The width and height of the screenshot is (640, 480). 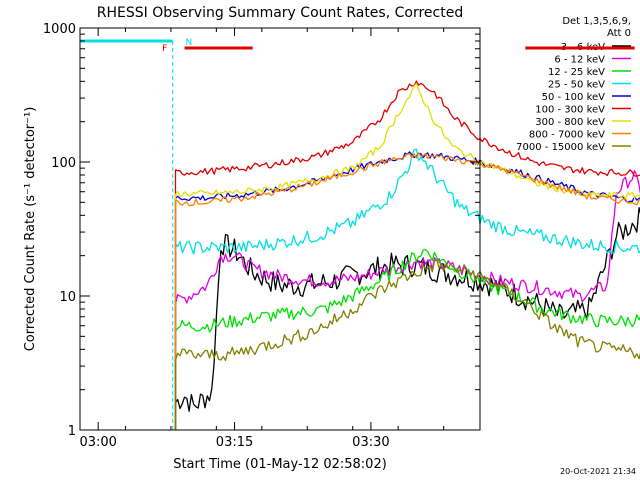 I want to click on x-tick-label: 03:15, so click(x=234, y=442).